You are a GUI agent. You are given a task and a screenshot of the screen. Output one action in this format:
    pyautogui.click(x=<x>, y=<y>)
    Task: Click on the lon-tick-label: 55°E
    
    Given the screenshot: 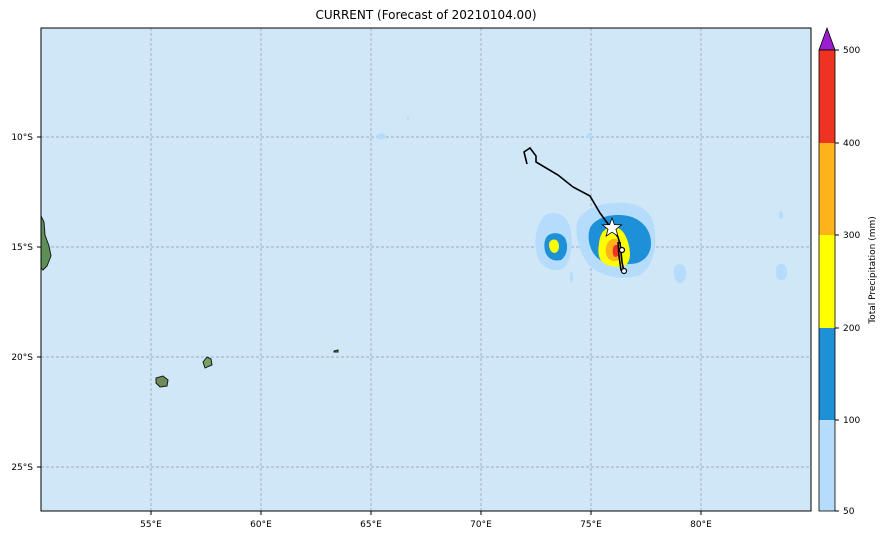 What is the action you would take?
    pyautogui.click(x=151, y=525)
    